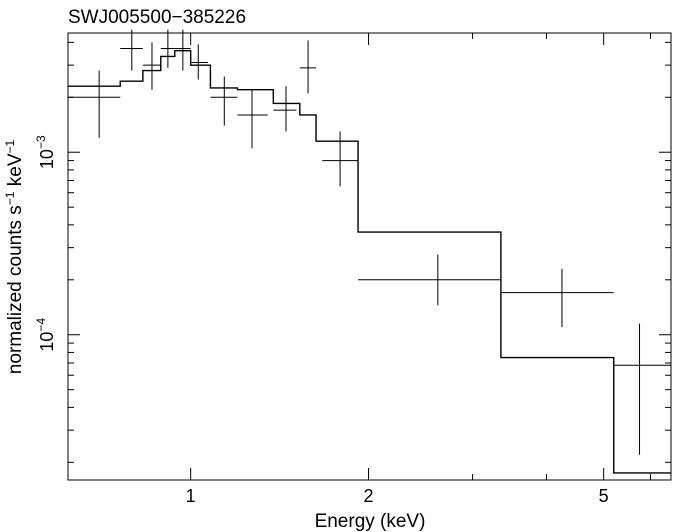 This screenshot has width=674, height=532. I want to click on x-tick-labels: 1 2 5, so click(397, 496).